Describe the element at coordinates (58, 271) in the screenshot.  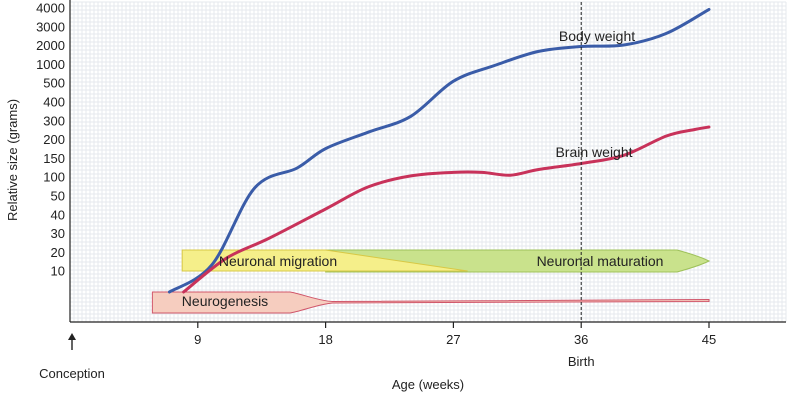
I see `y-tick-label: 10` at that location.